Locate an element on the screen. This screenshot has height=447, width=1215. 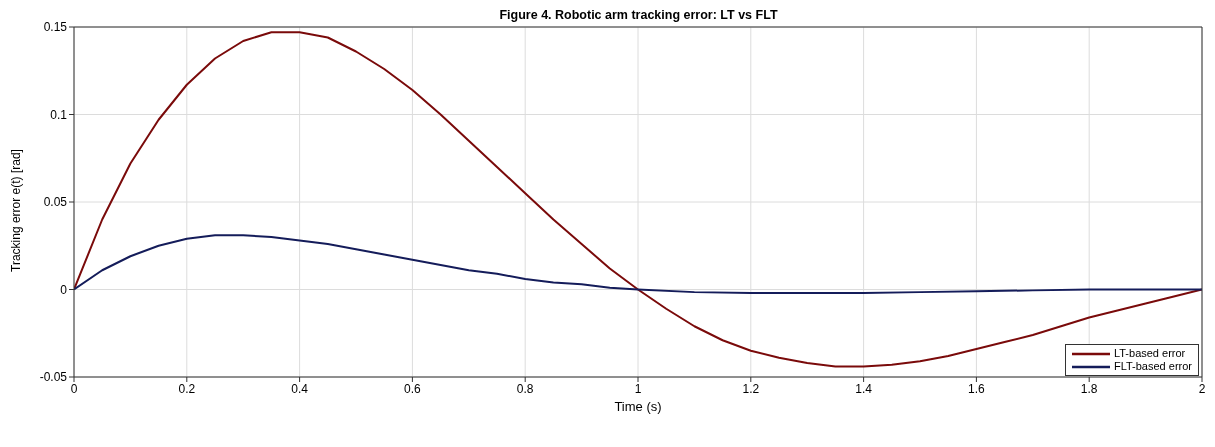
x-axis-title: Time (s) is located at coordinates (638, 406).